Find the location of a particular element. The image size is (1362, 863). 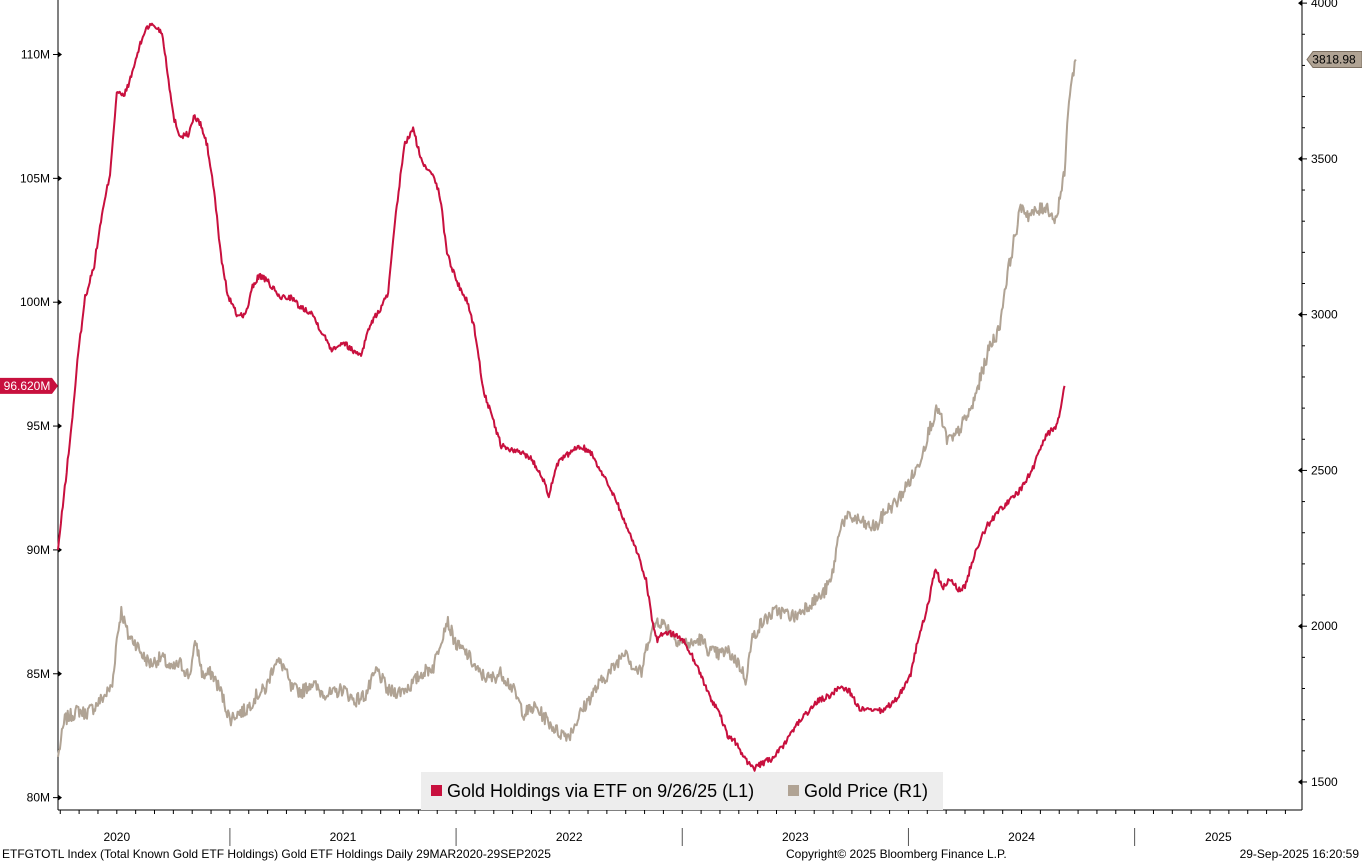

right-tick-label: 1500 is located at coordinates (1324, 782).